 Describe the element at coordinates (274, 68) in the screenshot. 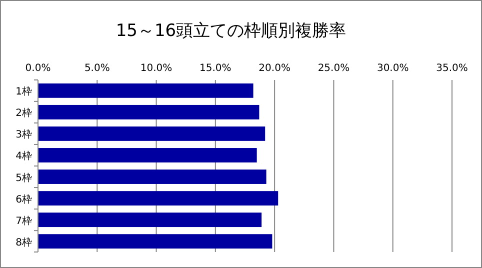

I see `x-tick-label: 20.0%` at that location.